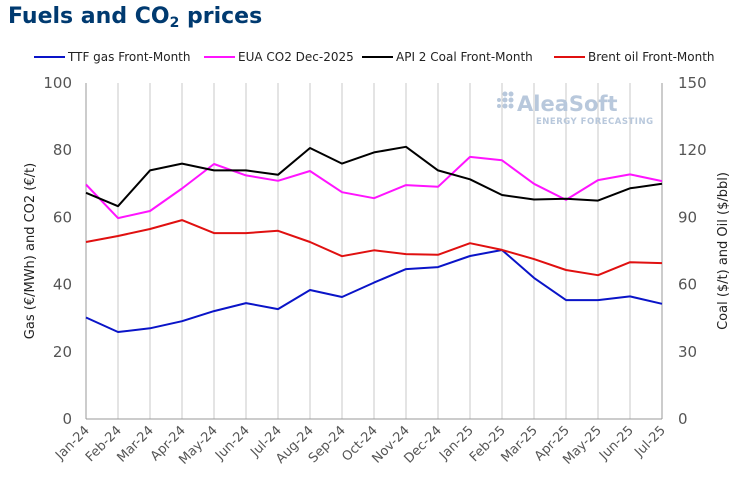 This screenshot has height=491, width=730. Describe the element at coordinates (30, 251) in the screenshot. I see `left-y-axis-label: Gas (€/MWh) and CO2 (€/t)` at that location.